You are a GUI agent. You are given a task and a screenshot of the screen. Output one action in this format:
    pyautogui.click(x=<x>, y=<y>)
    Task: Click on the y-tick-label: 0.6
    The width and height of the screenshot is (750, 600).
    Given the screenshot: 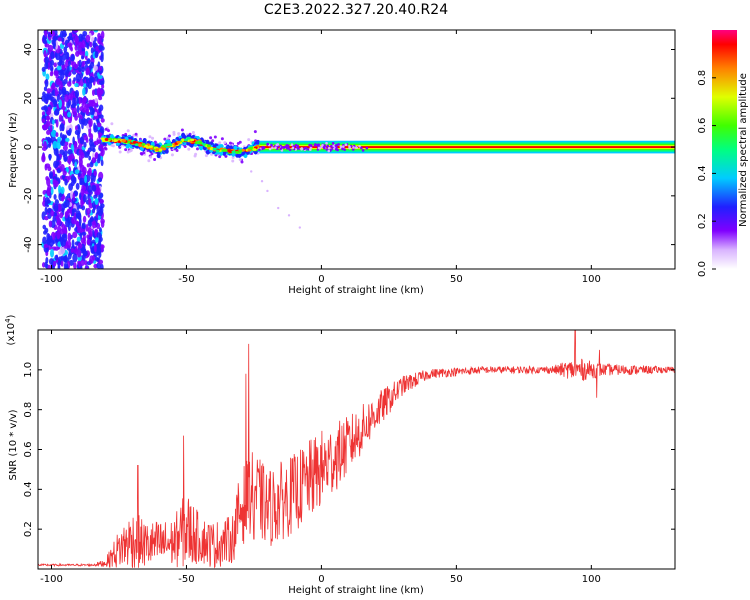 What is the action you would take?
    pyautogui.click(x=28, y=450)
    